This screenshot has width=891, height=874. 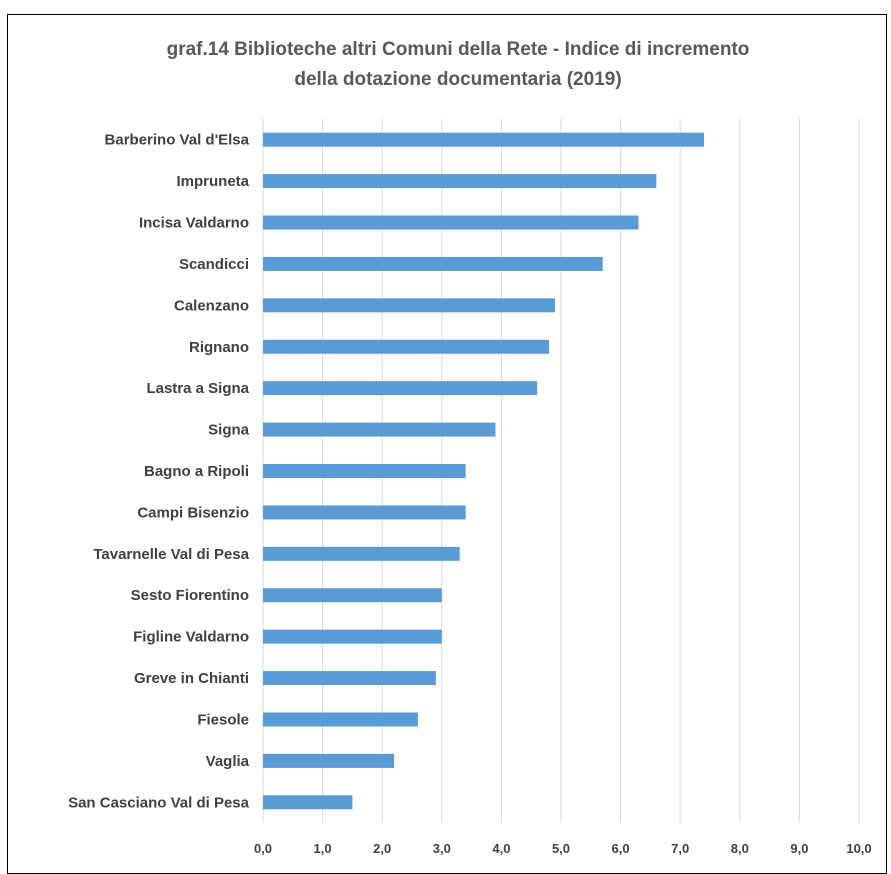 What do you see at coordinates (457, 79) in the screenshot?
I see `chart-title-line-2: della dotazione documentaria (2019)` at bounding box center [457, 79].